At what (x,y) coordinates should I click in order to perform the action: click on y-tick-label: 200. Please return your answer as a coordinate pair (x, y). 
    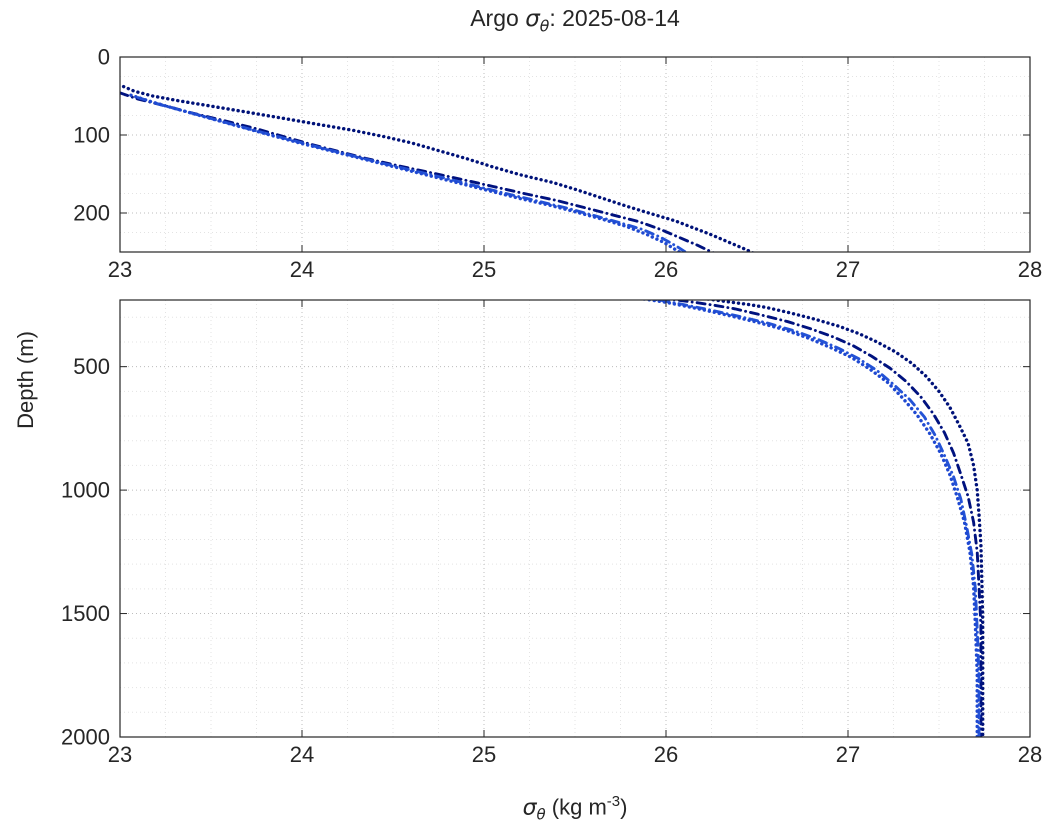
    Looking at the image, I should click on (91, 213).